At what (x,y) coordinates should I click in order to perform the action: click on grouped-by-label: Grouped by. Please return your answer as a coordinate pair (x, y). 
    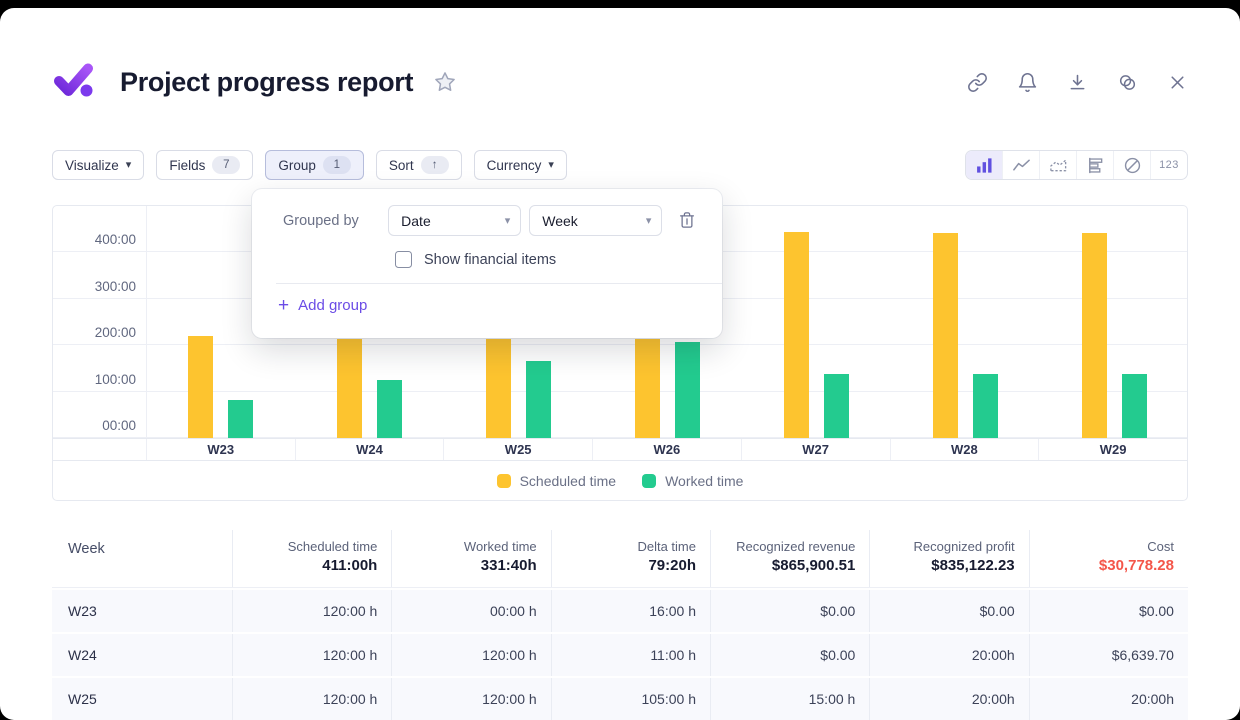
    Looking at the image, I should click on (321, 220).